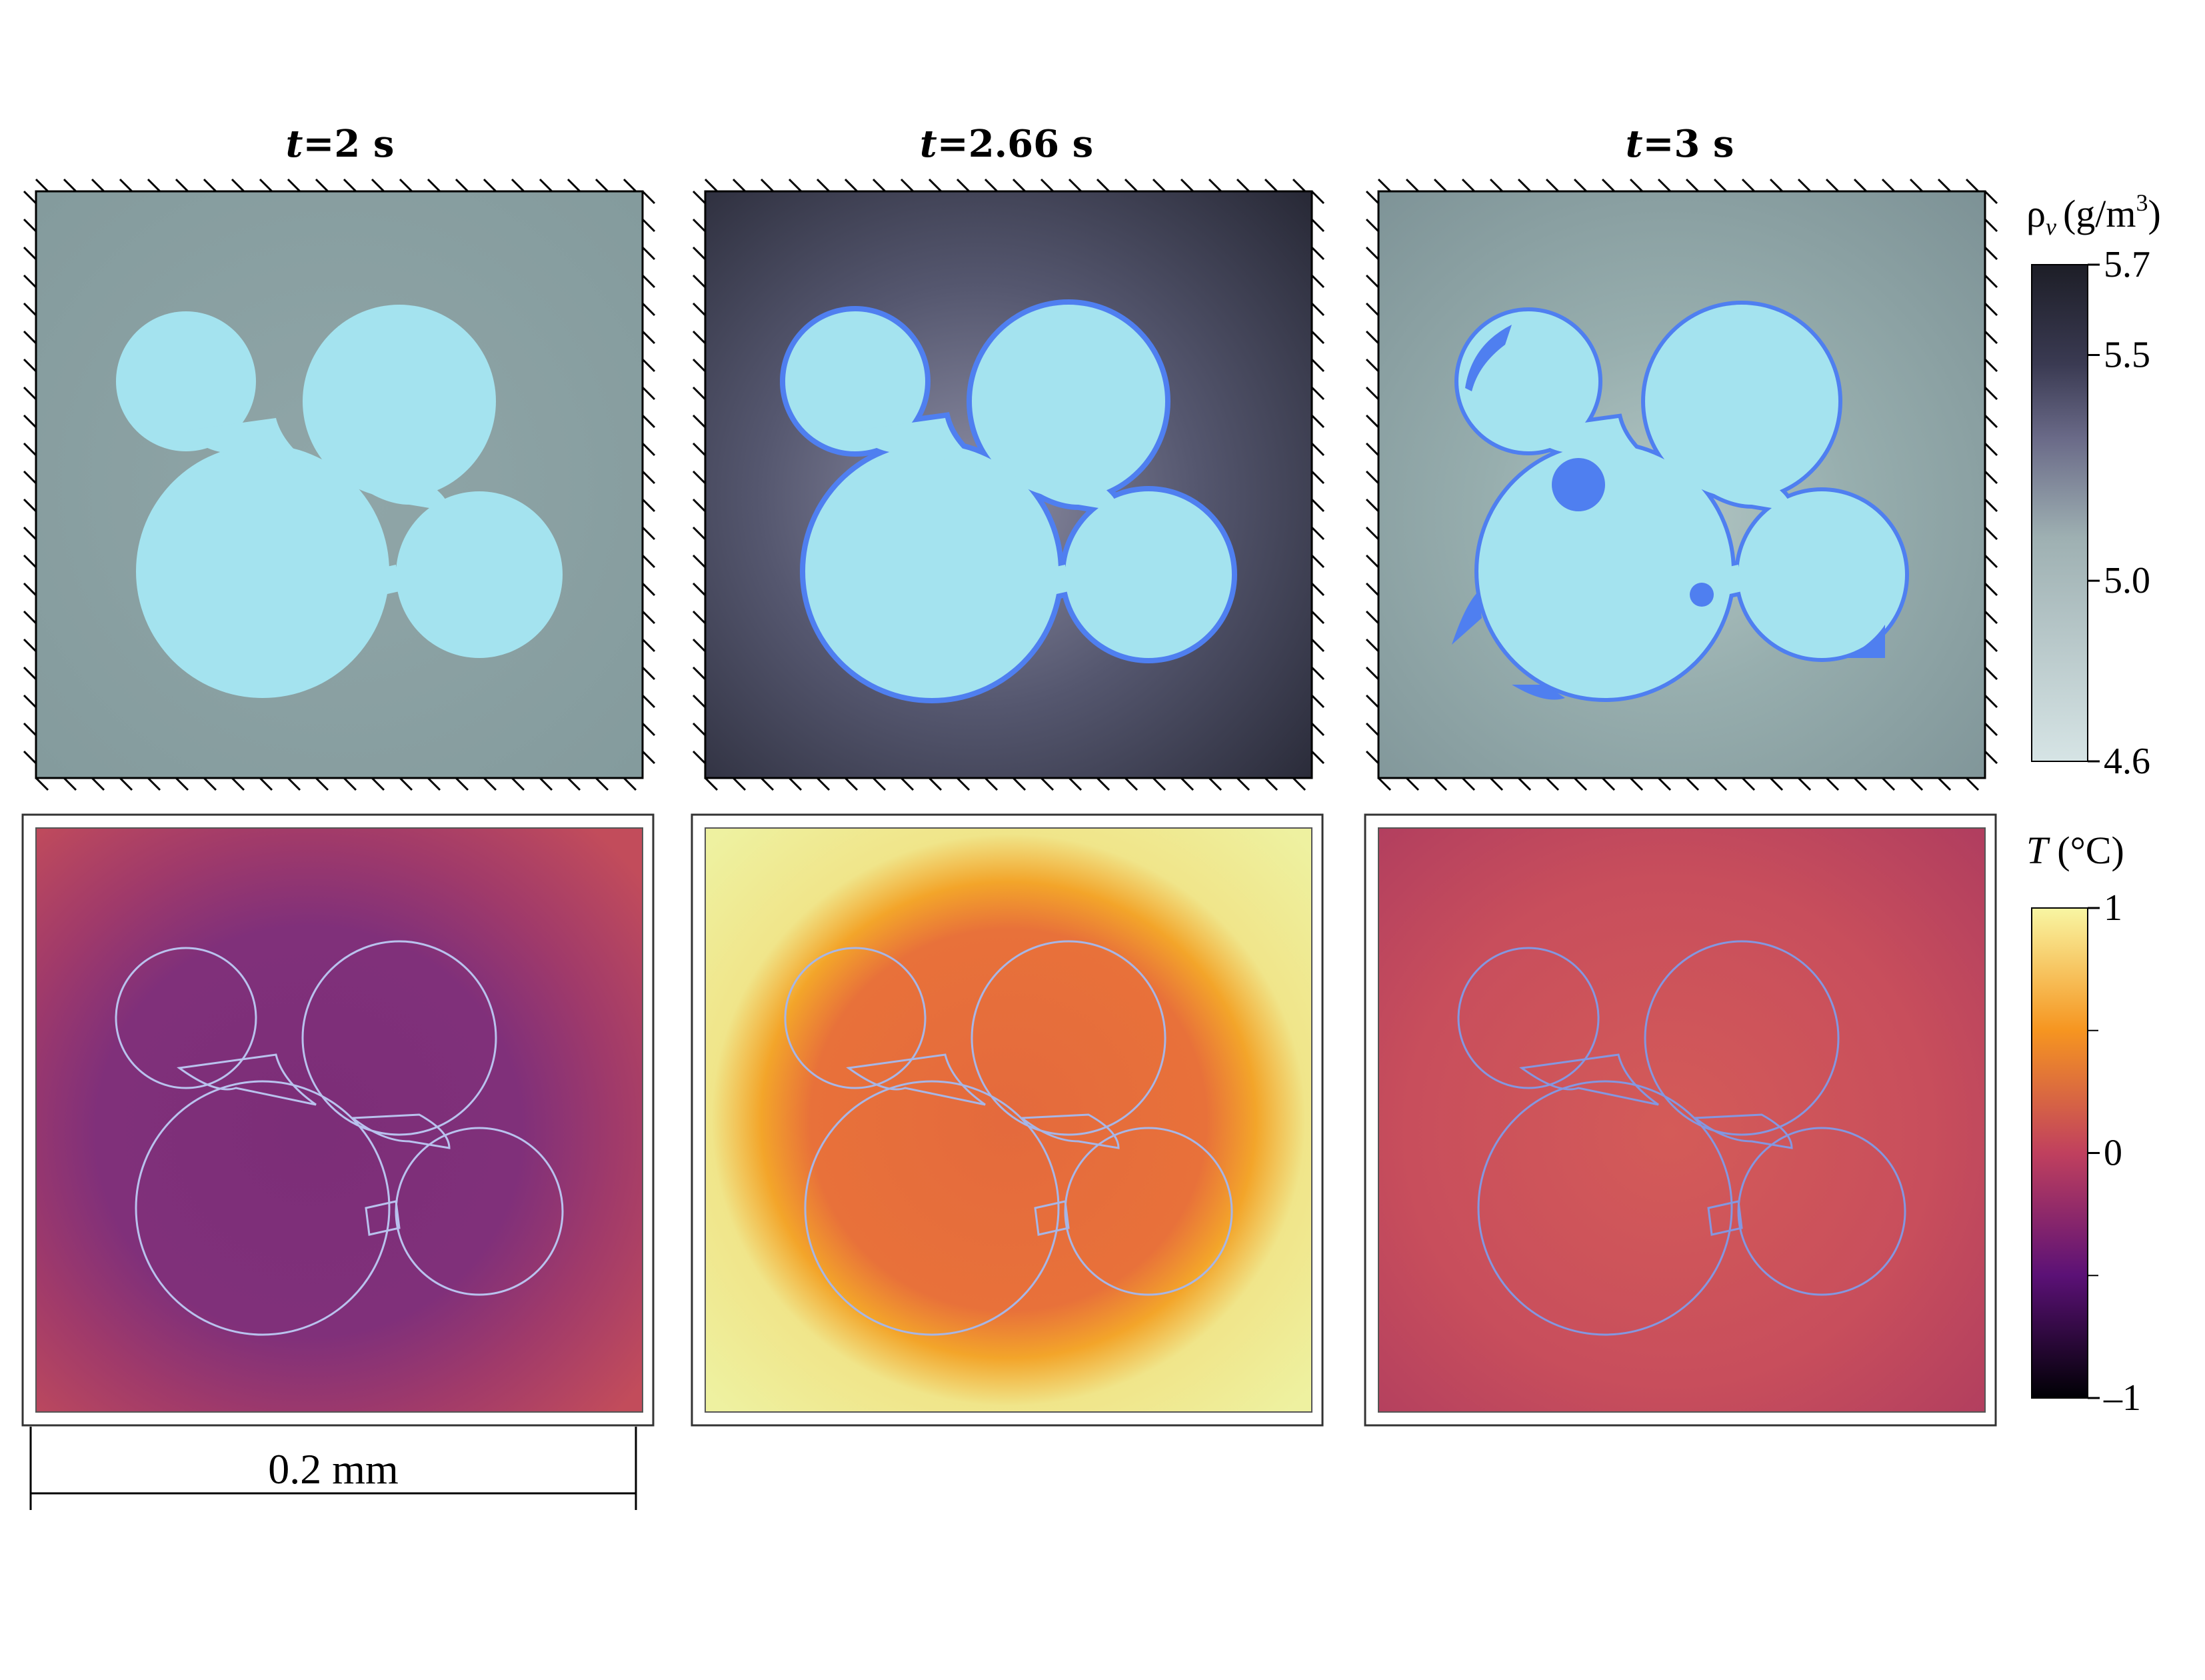 Image resolution: width=2205 pixels, height=1680 pixels. I want to click on title-panel-1: t=2 s, so click(340, 144).